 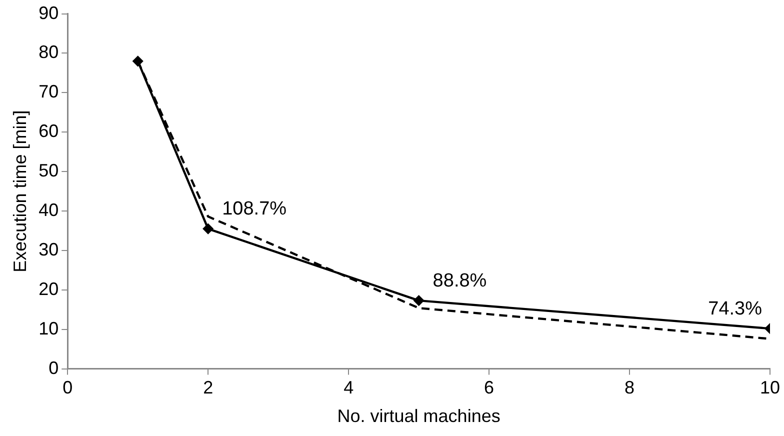 What do you see at coordinates (20, 191) in the screenshot?
I see `y-axis-title: Execution time [min]` at bounding box center [20, 191].